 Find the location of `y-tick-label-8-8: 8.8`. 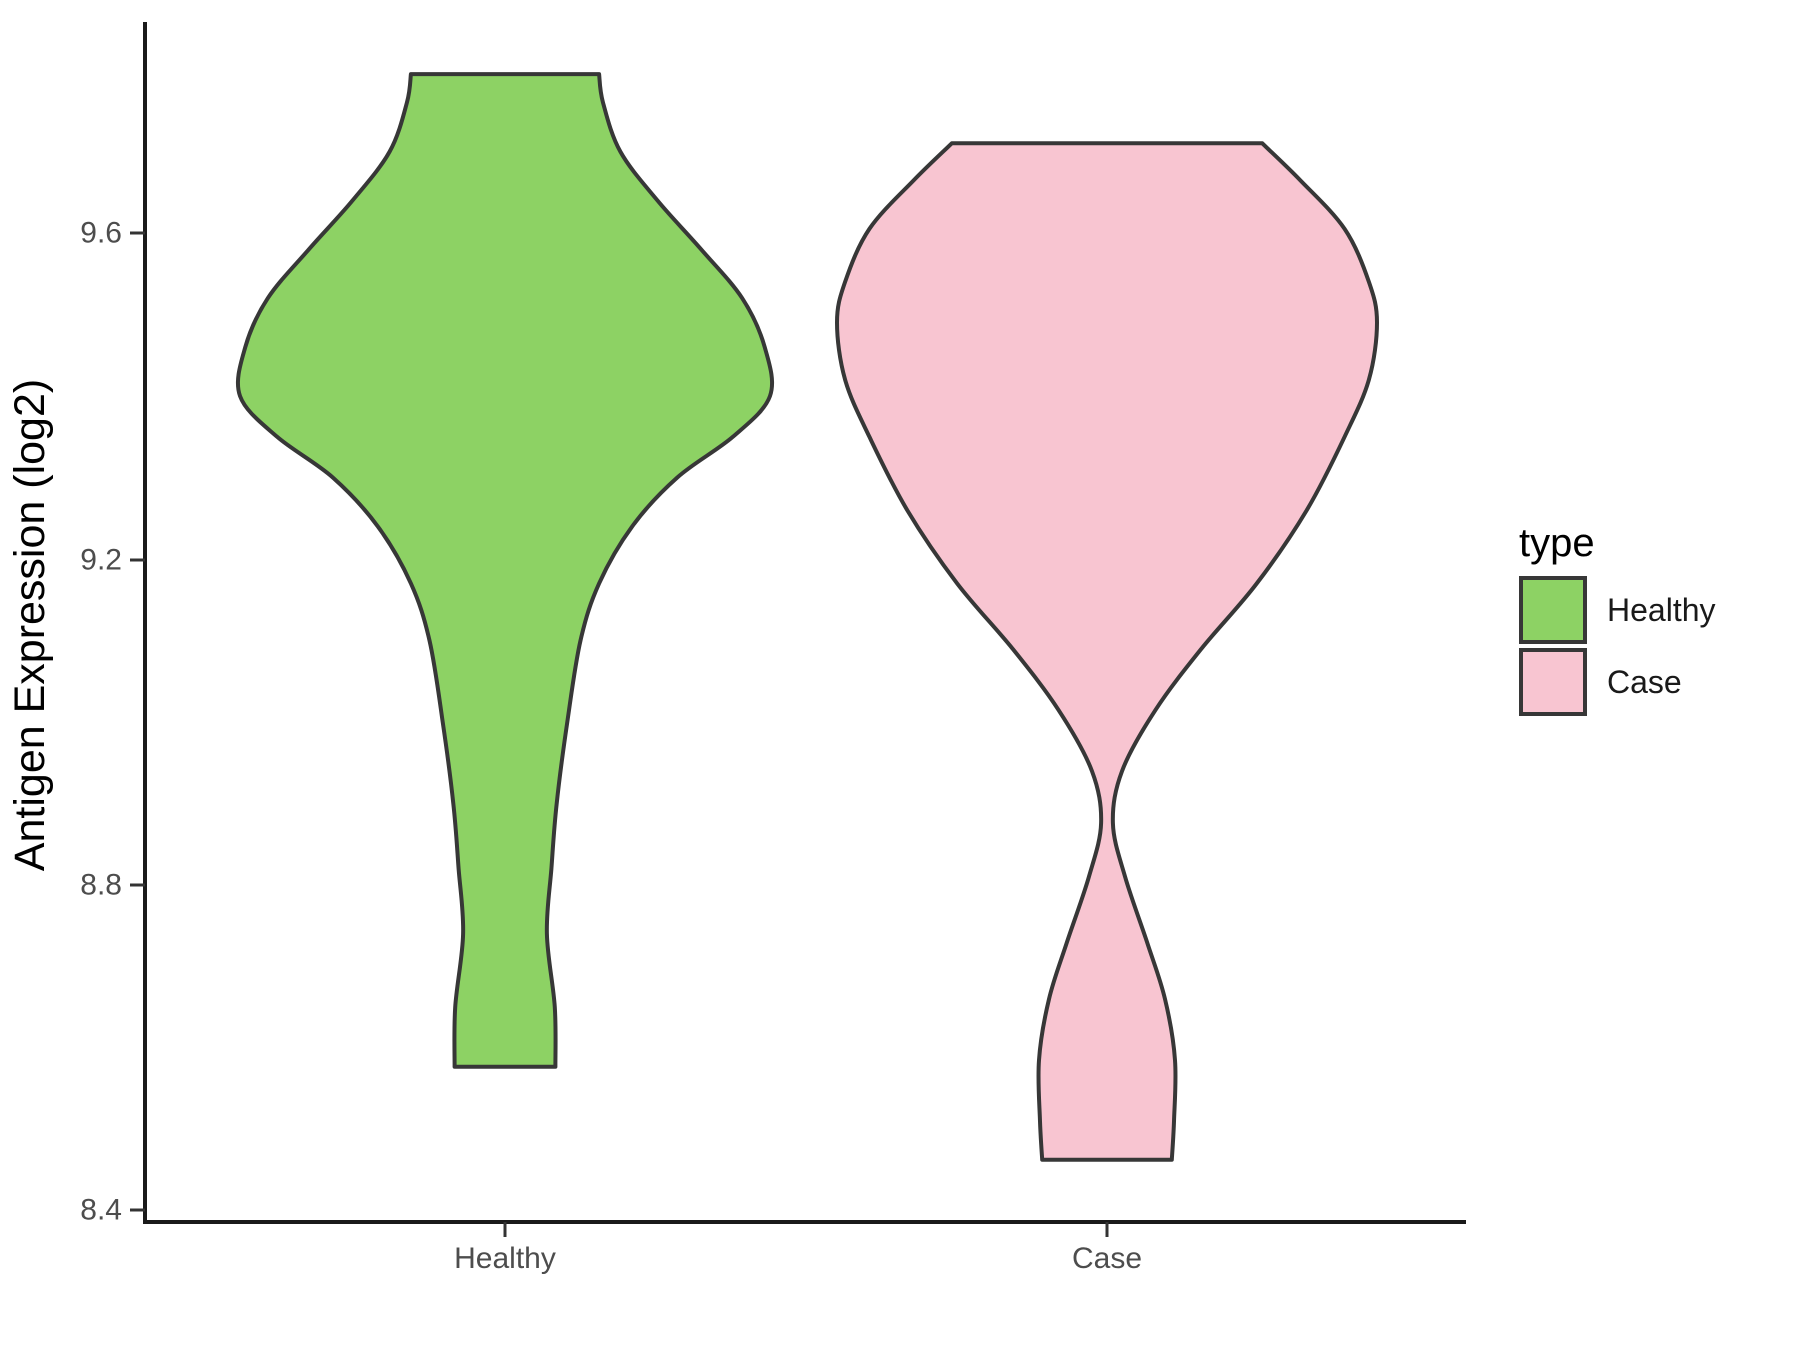

y-tick-label-8-8: 8.8 is located at coordinates (101, 885).